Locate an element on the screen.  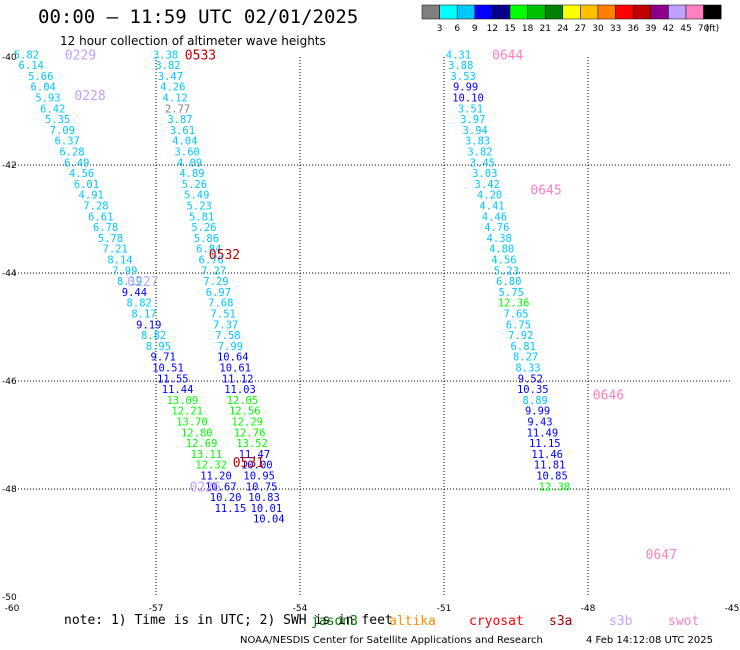
data-point: 6.14 is located at coordinates (31, 66).